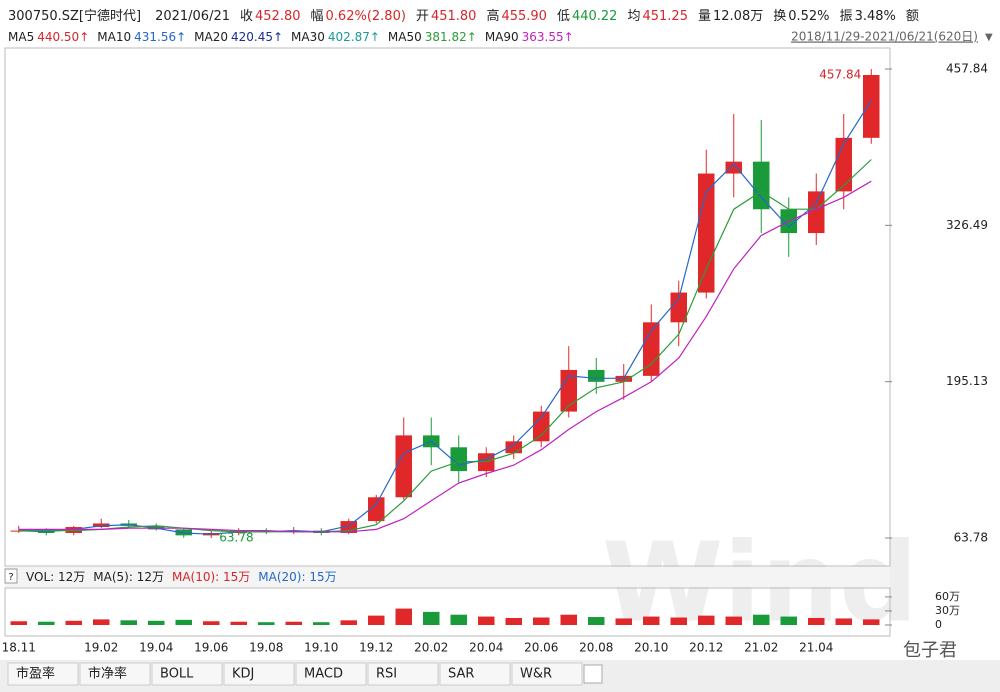  I want to click on dropdown-icon: ▼, so click(989, 37).